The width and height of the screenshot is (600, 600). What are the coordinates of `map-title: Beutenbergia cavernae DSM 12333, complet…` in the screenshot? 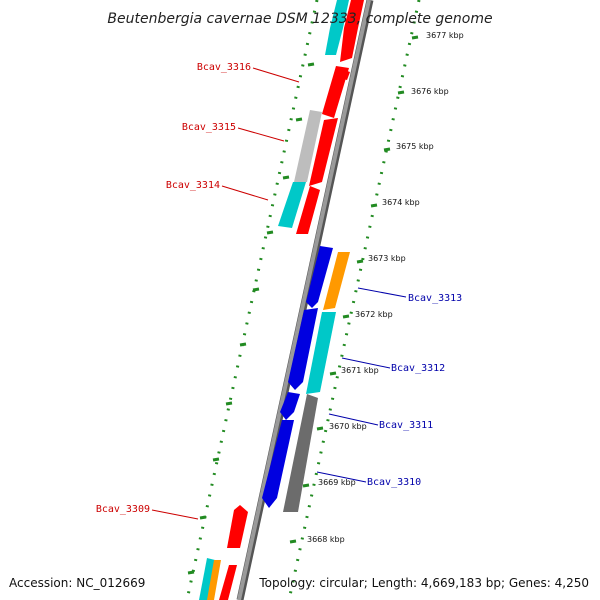 It's located at (299, 19).